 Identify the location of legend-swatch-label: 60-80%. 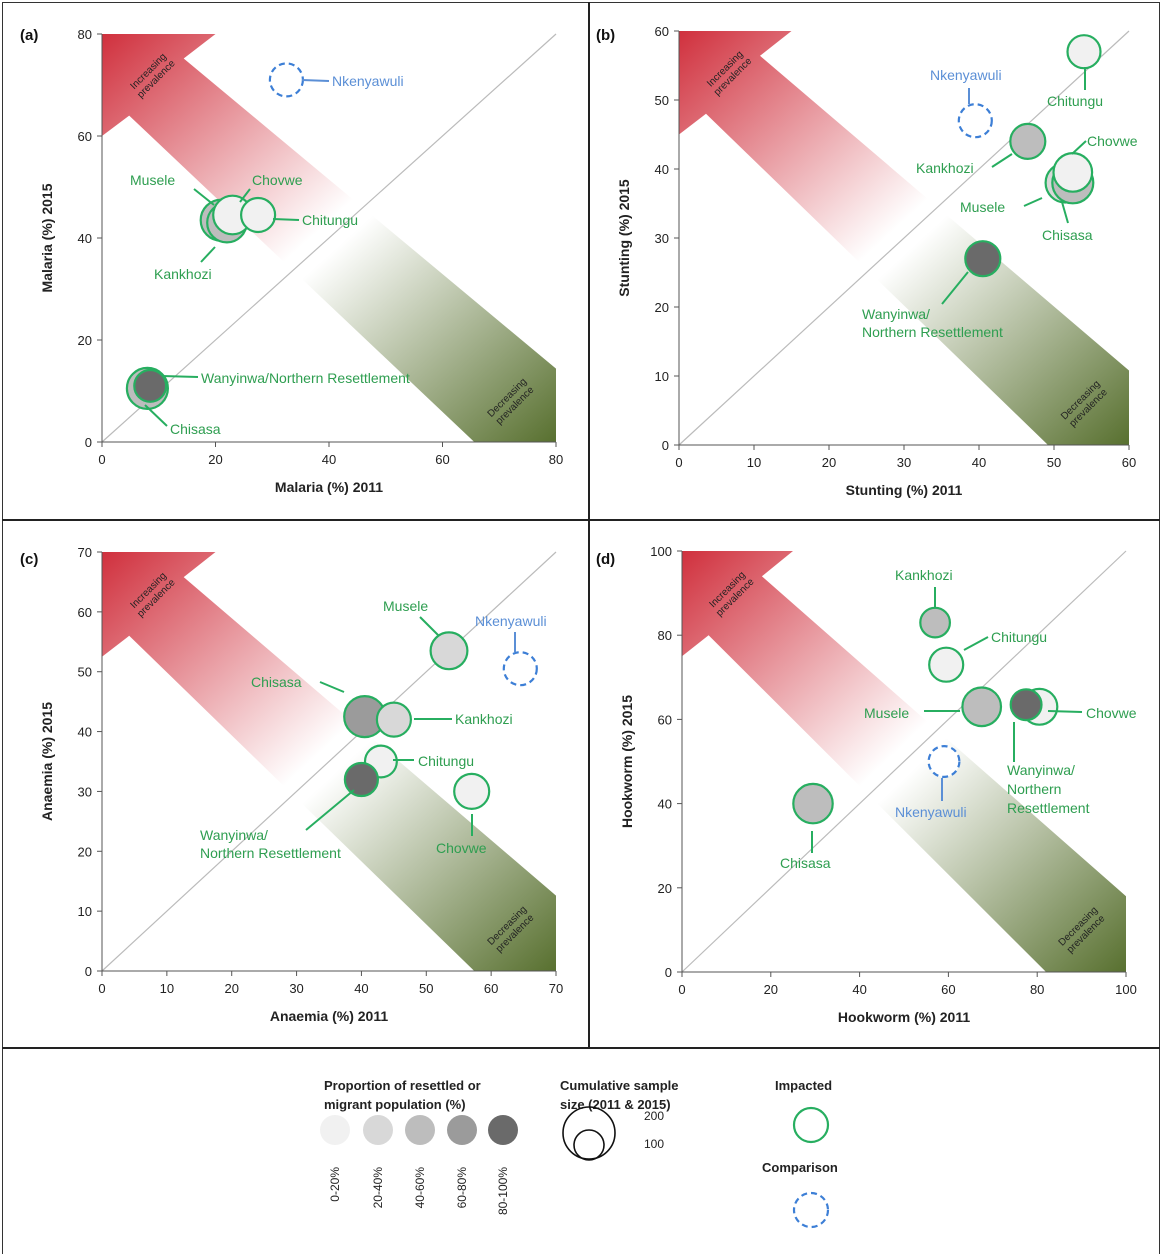
(462, 1188).